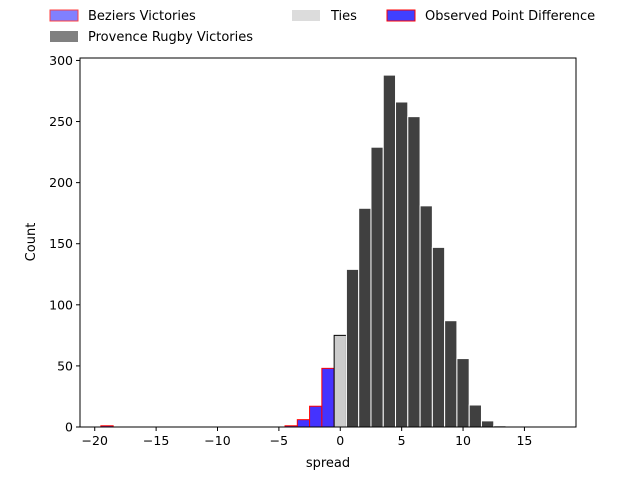 Image resolution: width=640 pixels, height=480 pixels. What do you see at coordinates (31, 242) in the screenshot?
I see `y-axis-title: Count` at bounding box center [31, 242].